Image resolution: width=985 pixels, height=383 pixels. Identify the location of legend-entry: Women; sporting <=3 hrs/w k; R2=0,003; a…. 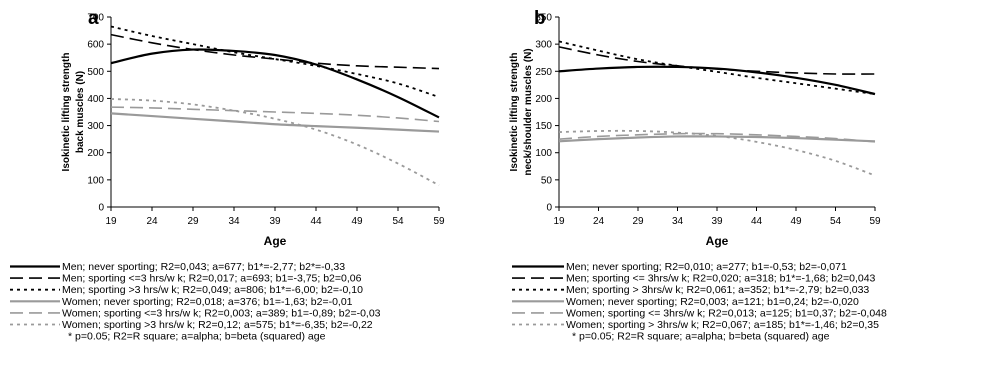
(221, 313).